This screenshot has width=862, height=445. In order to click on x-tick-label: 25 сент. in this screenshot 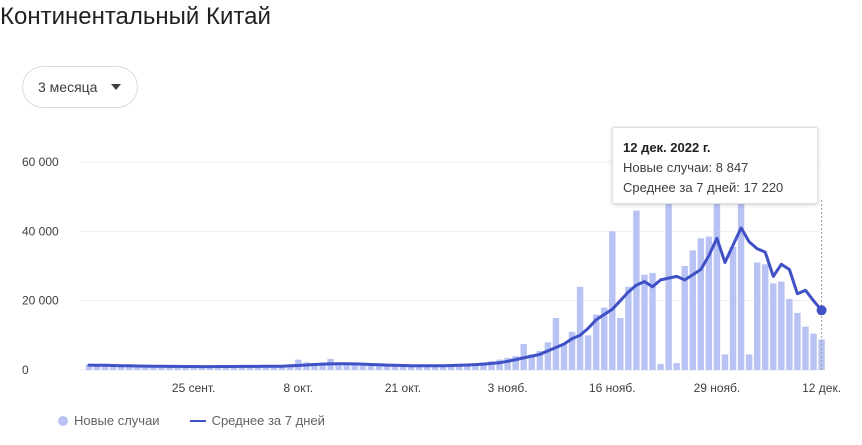, I will do `click(193, 388)`.